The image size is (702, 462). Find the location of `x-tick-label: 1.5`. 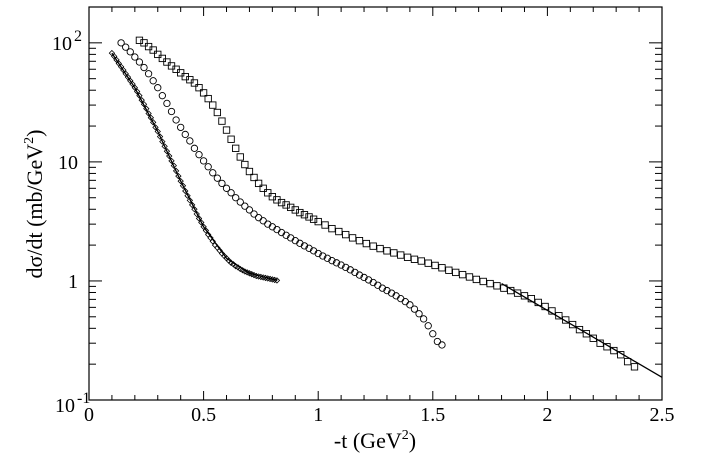

x-tick-label: 1.5 is located at coordinates (432, 415).